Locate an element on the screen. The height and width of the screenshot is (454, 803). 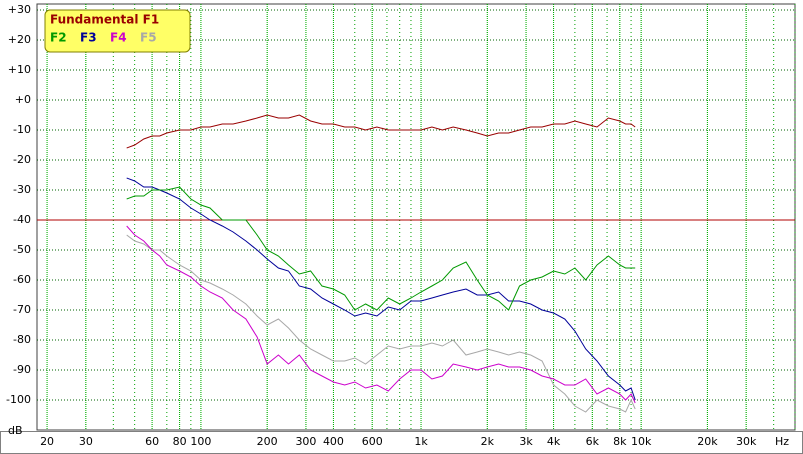
x-tick-label: 30k is located at coordinates (746, 441).